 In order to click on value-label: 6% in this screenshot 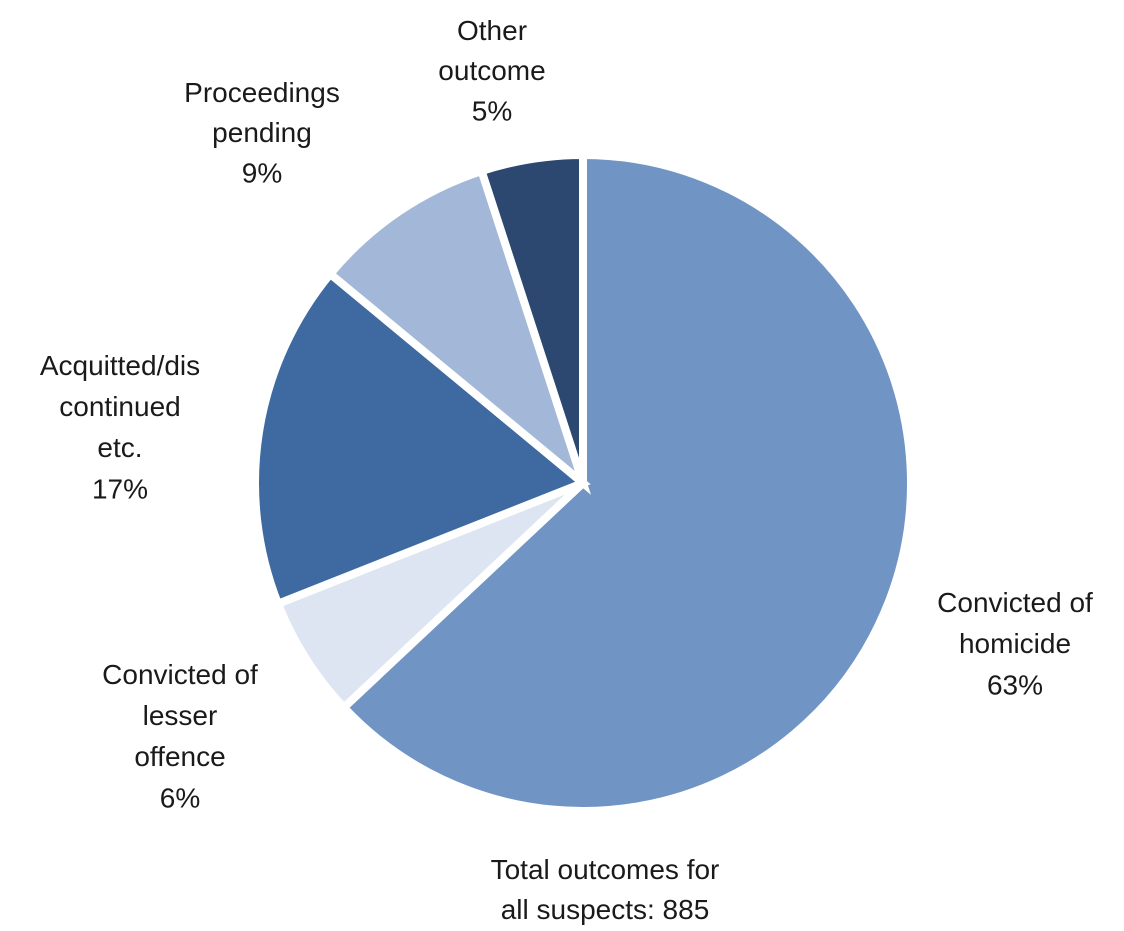, I will do `click(180, 797)`.